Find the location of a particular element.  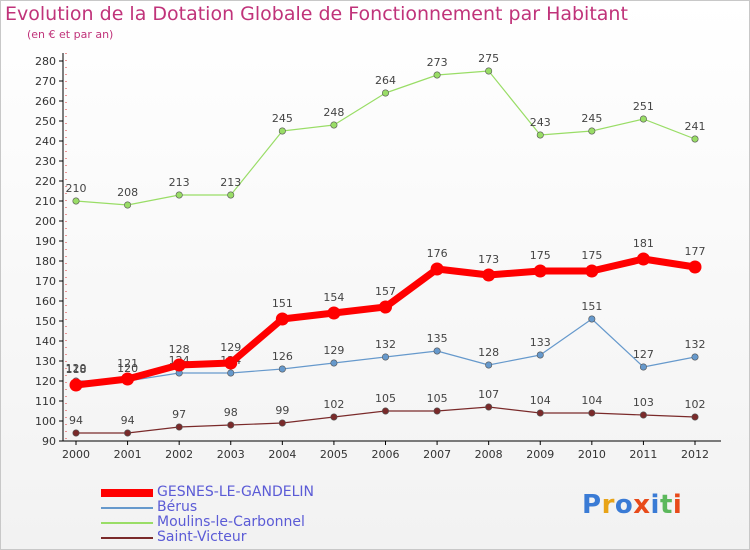

legend-item-gesnes-le-gandelin: GESNES-LE-GANDELIN is located at coordinates (207, 492).